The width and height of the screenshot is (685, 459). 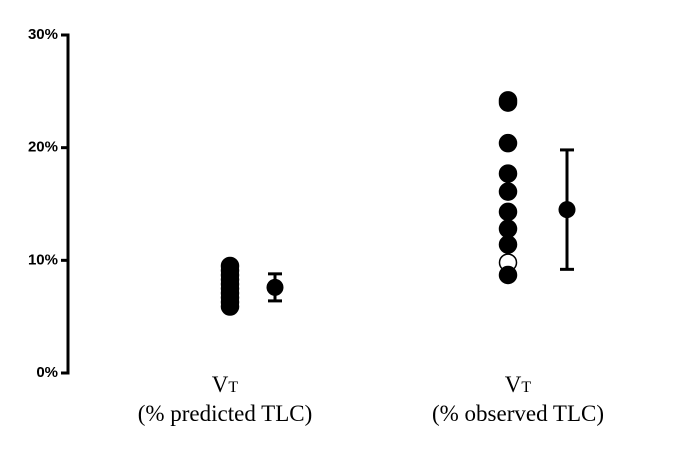 What do you see at coordinates (518, 413) in the screenshot?
I see `category-label: (% observed TLC)` at bounding box center [518, 413].